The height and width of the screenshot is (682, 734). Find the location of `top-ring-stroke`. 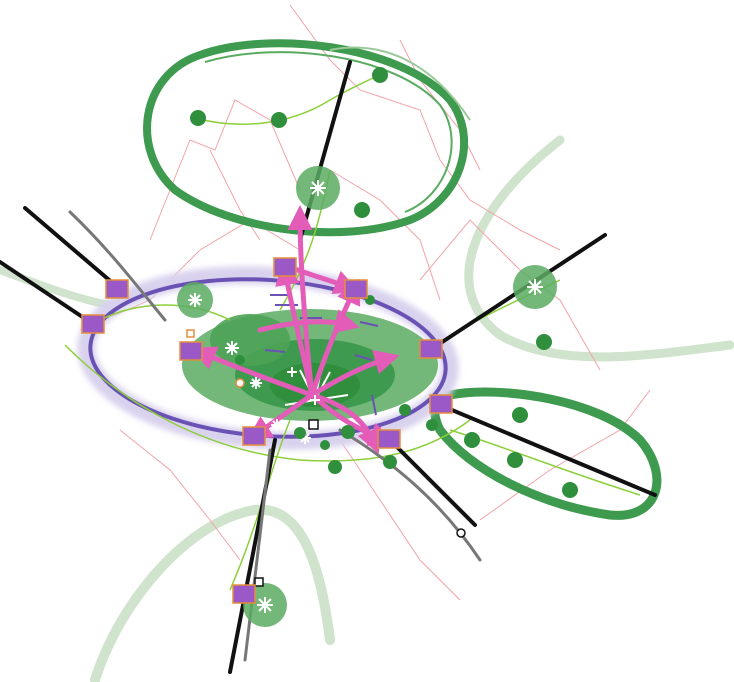

top-ring-stroke is located at coordinates (306, 138).